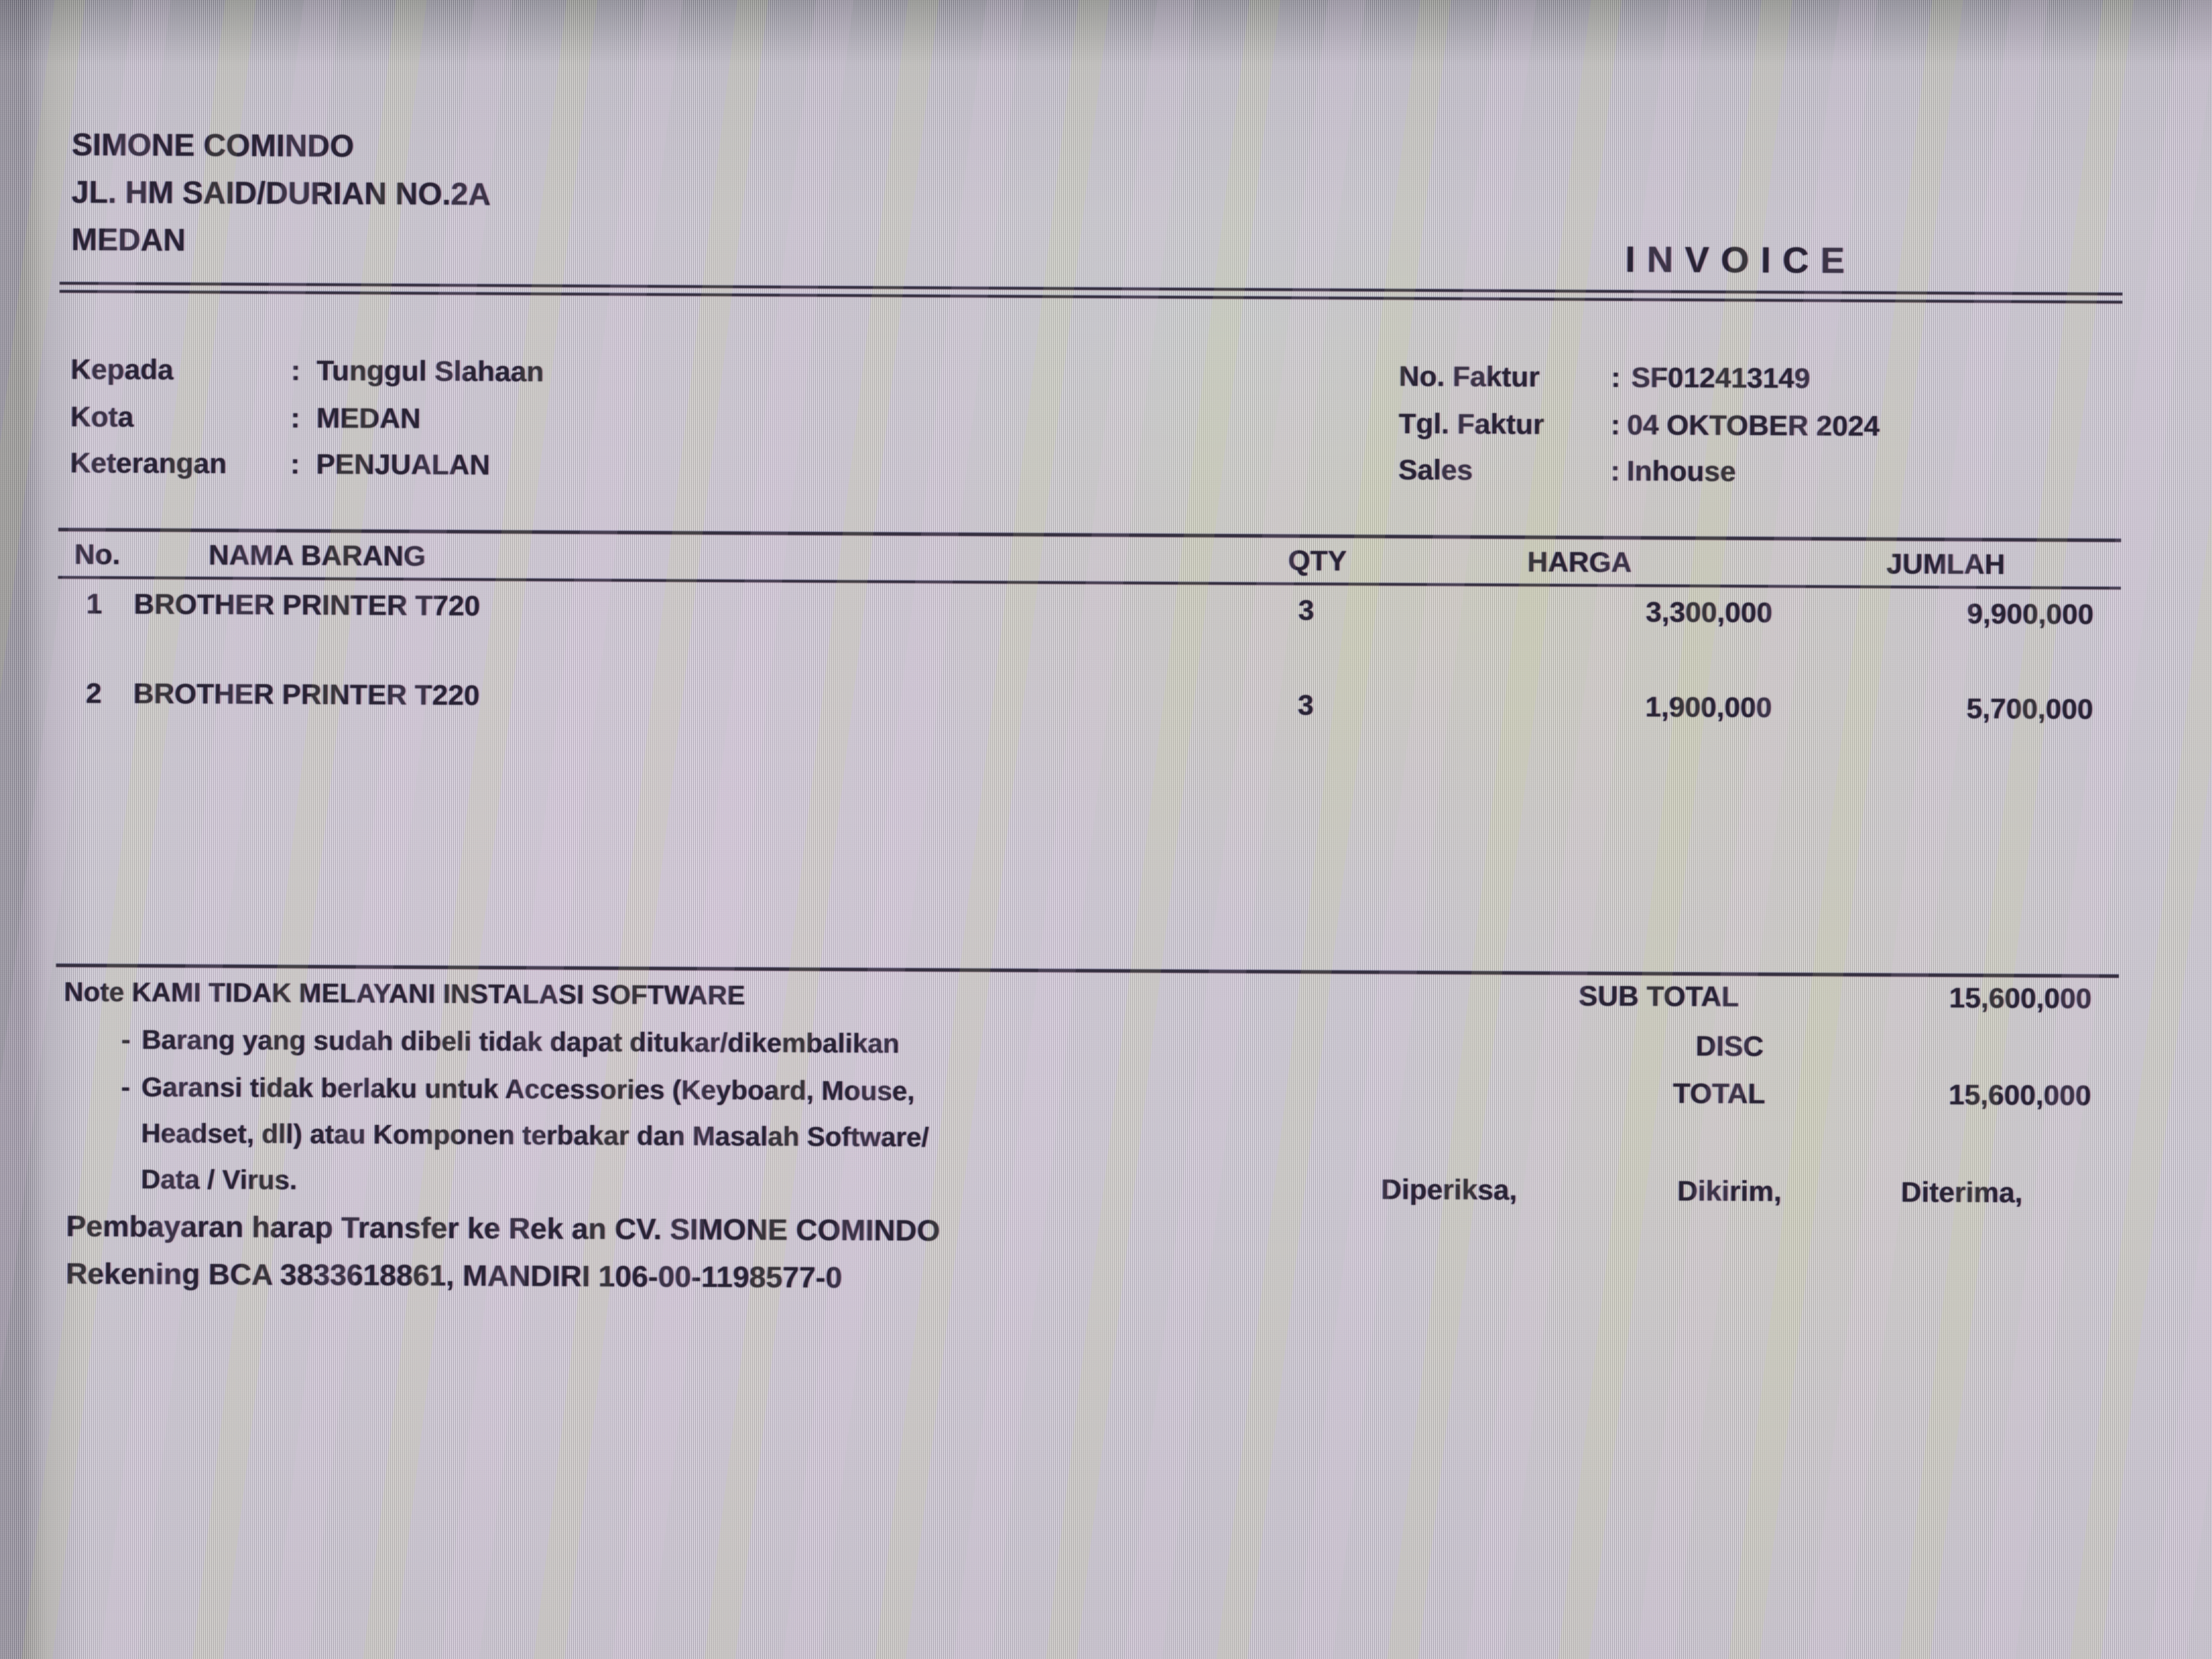 This screenshot has width=2212, height=1659. What do you see at coordinates (1471, 424) in the screenshot?
I see `tgl-faktur-label: Tgl. Faktur` at bounding box center [1471, 424].